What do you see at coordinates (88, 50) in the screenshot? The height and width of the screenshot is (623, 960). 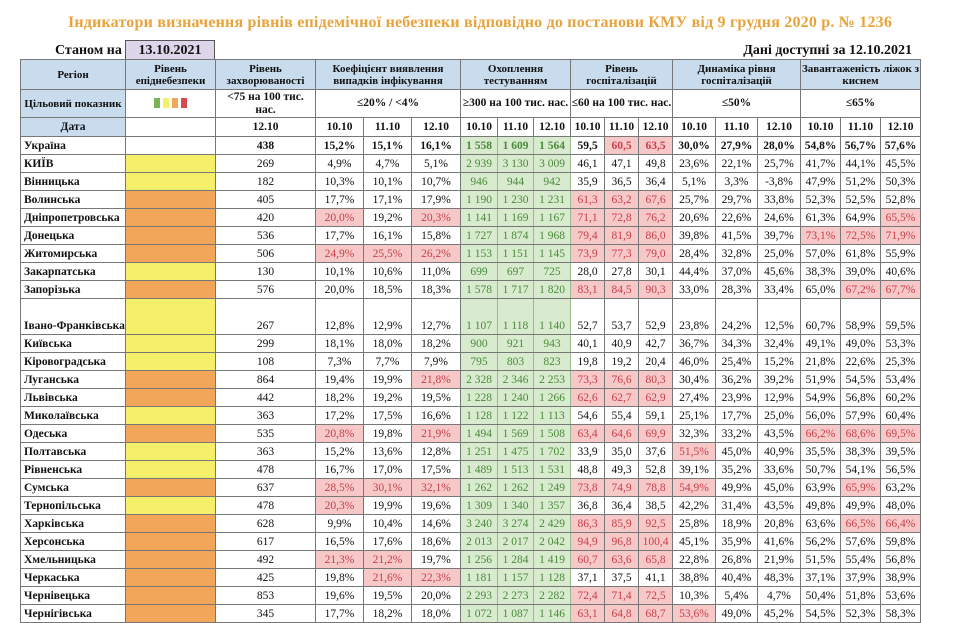 I see `as-of-label: Станом на` at bounding box center [88, 50].